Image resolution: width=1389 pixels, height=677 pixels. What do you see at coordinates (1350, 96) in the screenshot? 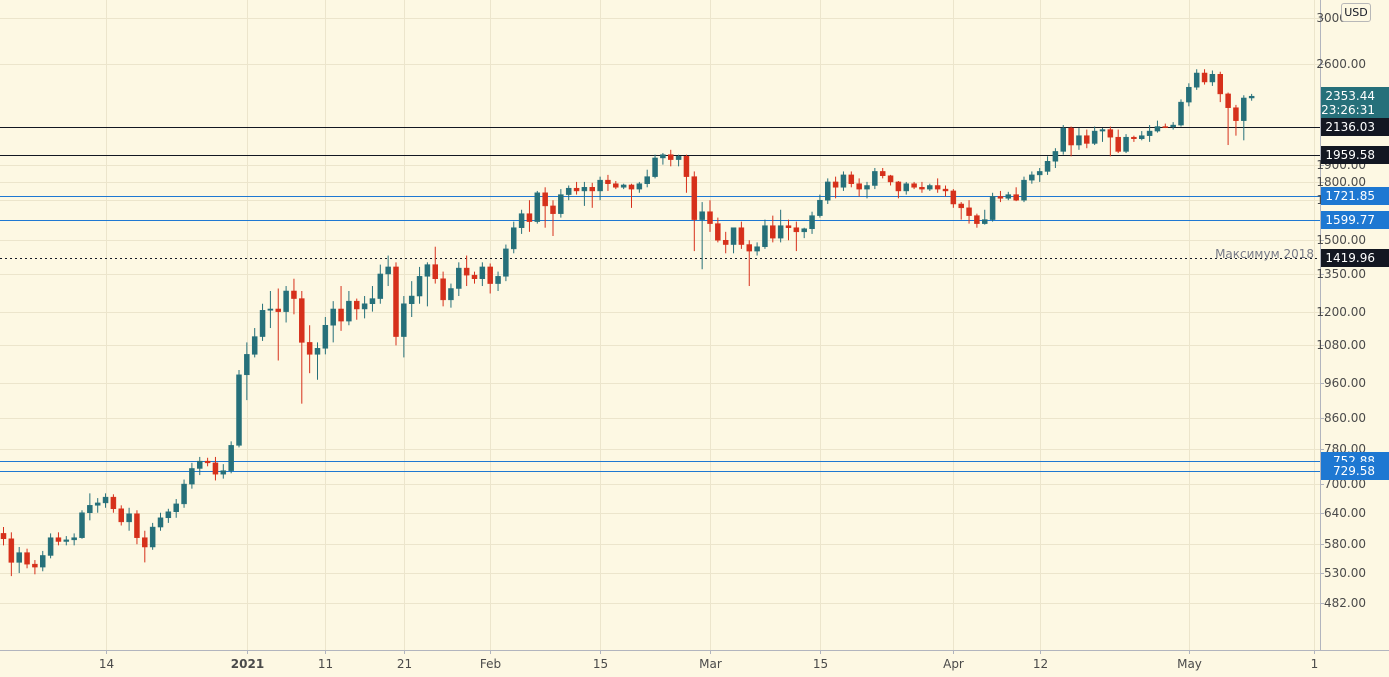
I see `last-price-value: 2353.44` at bounding box center [1350, 96].